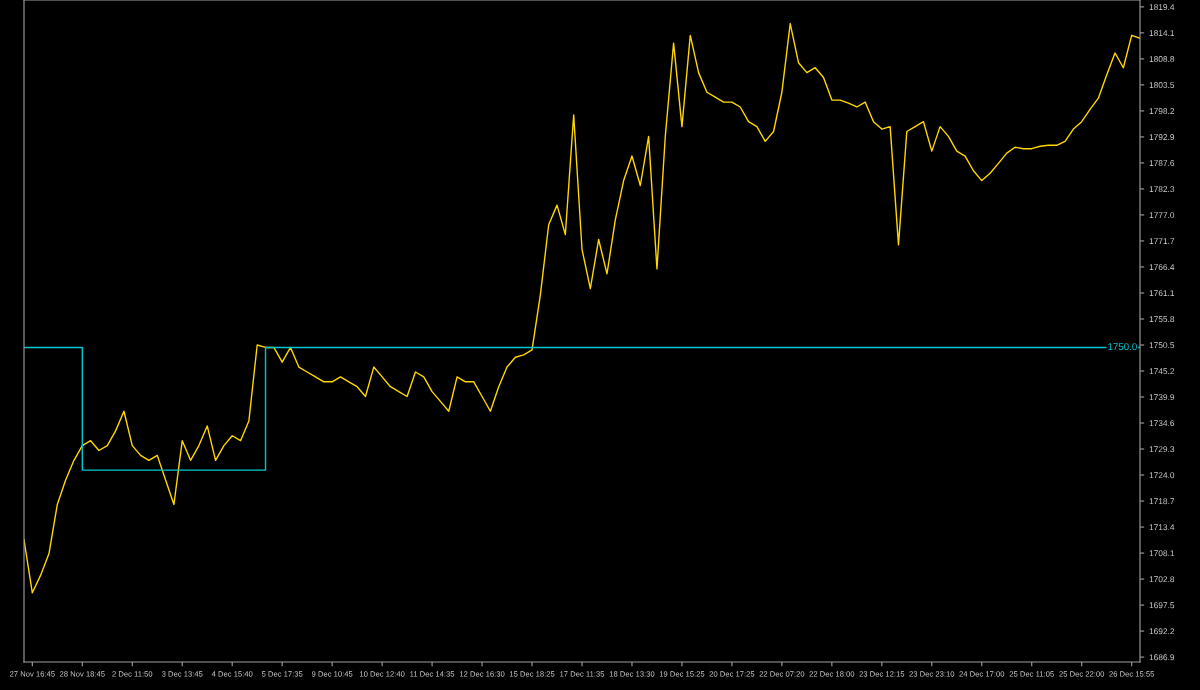 The height and width of the screenshot is (690, 1200). Describe the element at coordinates (1162, 631) in the screenshot. I see `y-tick-label: 1692.2` at that location.